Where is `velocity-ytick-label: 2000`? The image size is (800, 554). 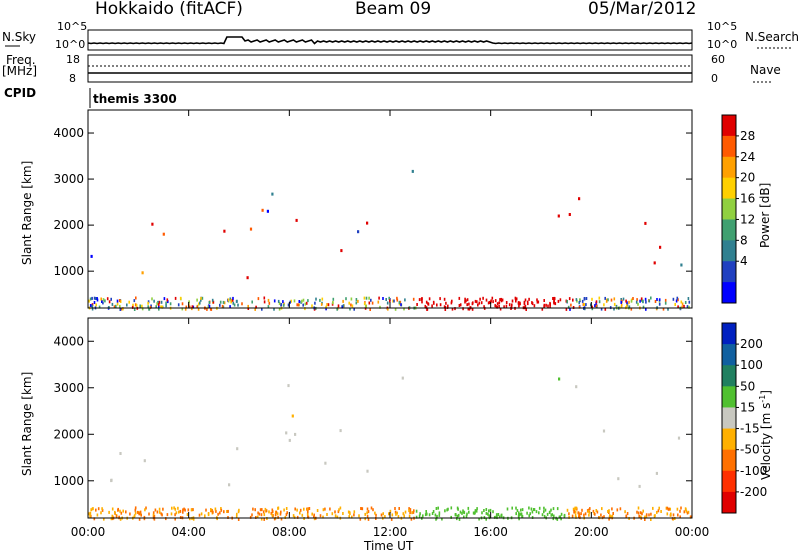
velocity-ytick-label: 2000 is located at coordinates (68, 434).